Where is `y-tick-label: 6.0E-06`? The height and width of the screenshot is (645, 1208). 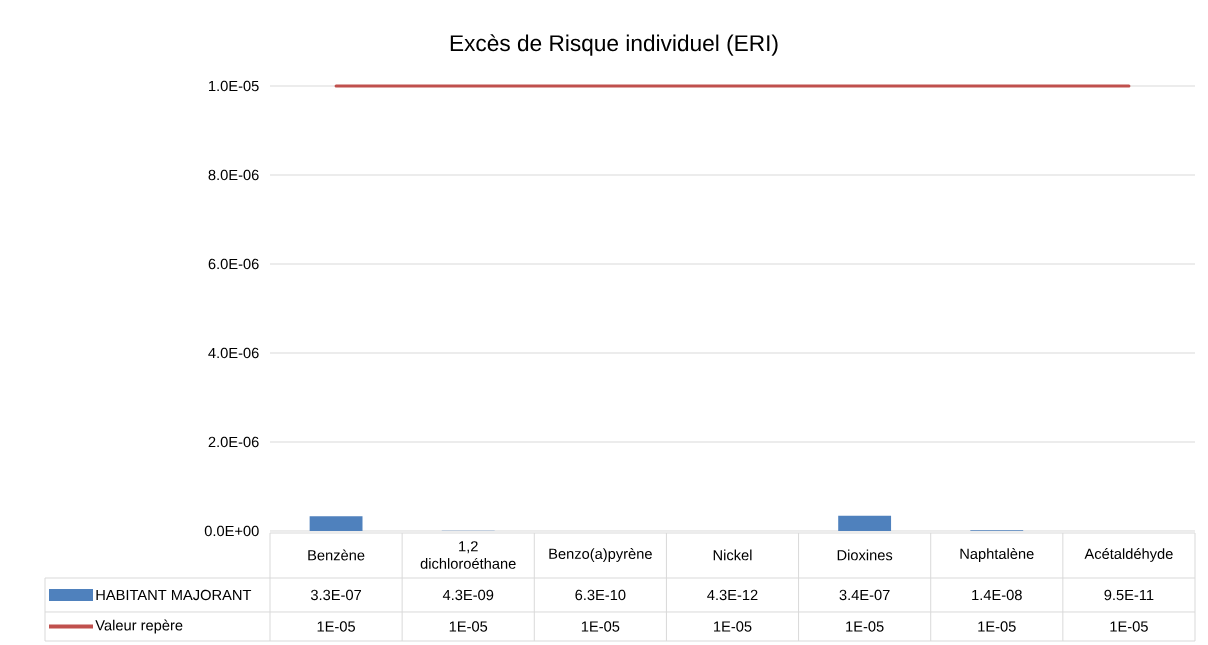 y-tick-label: 6.0E-06 is located at coordinates (233, 264).